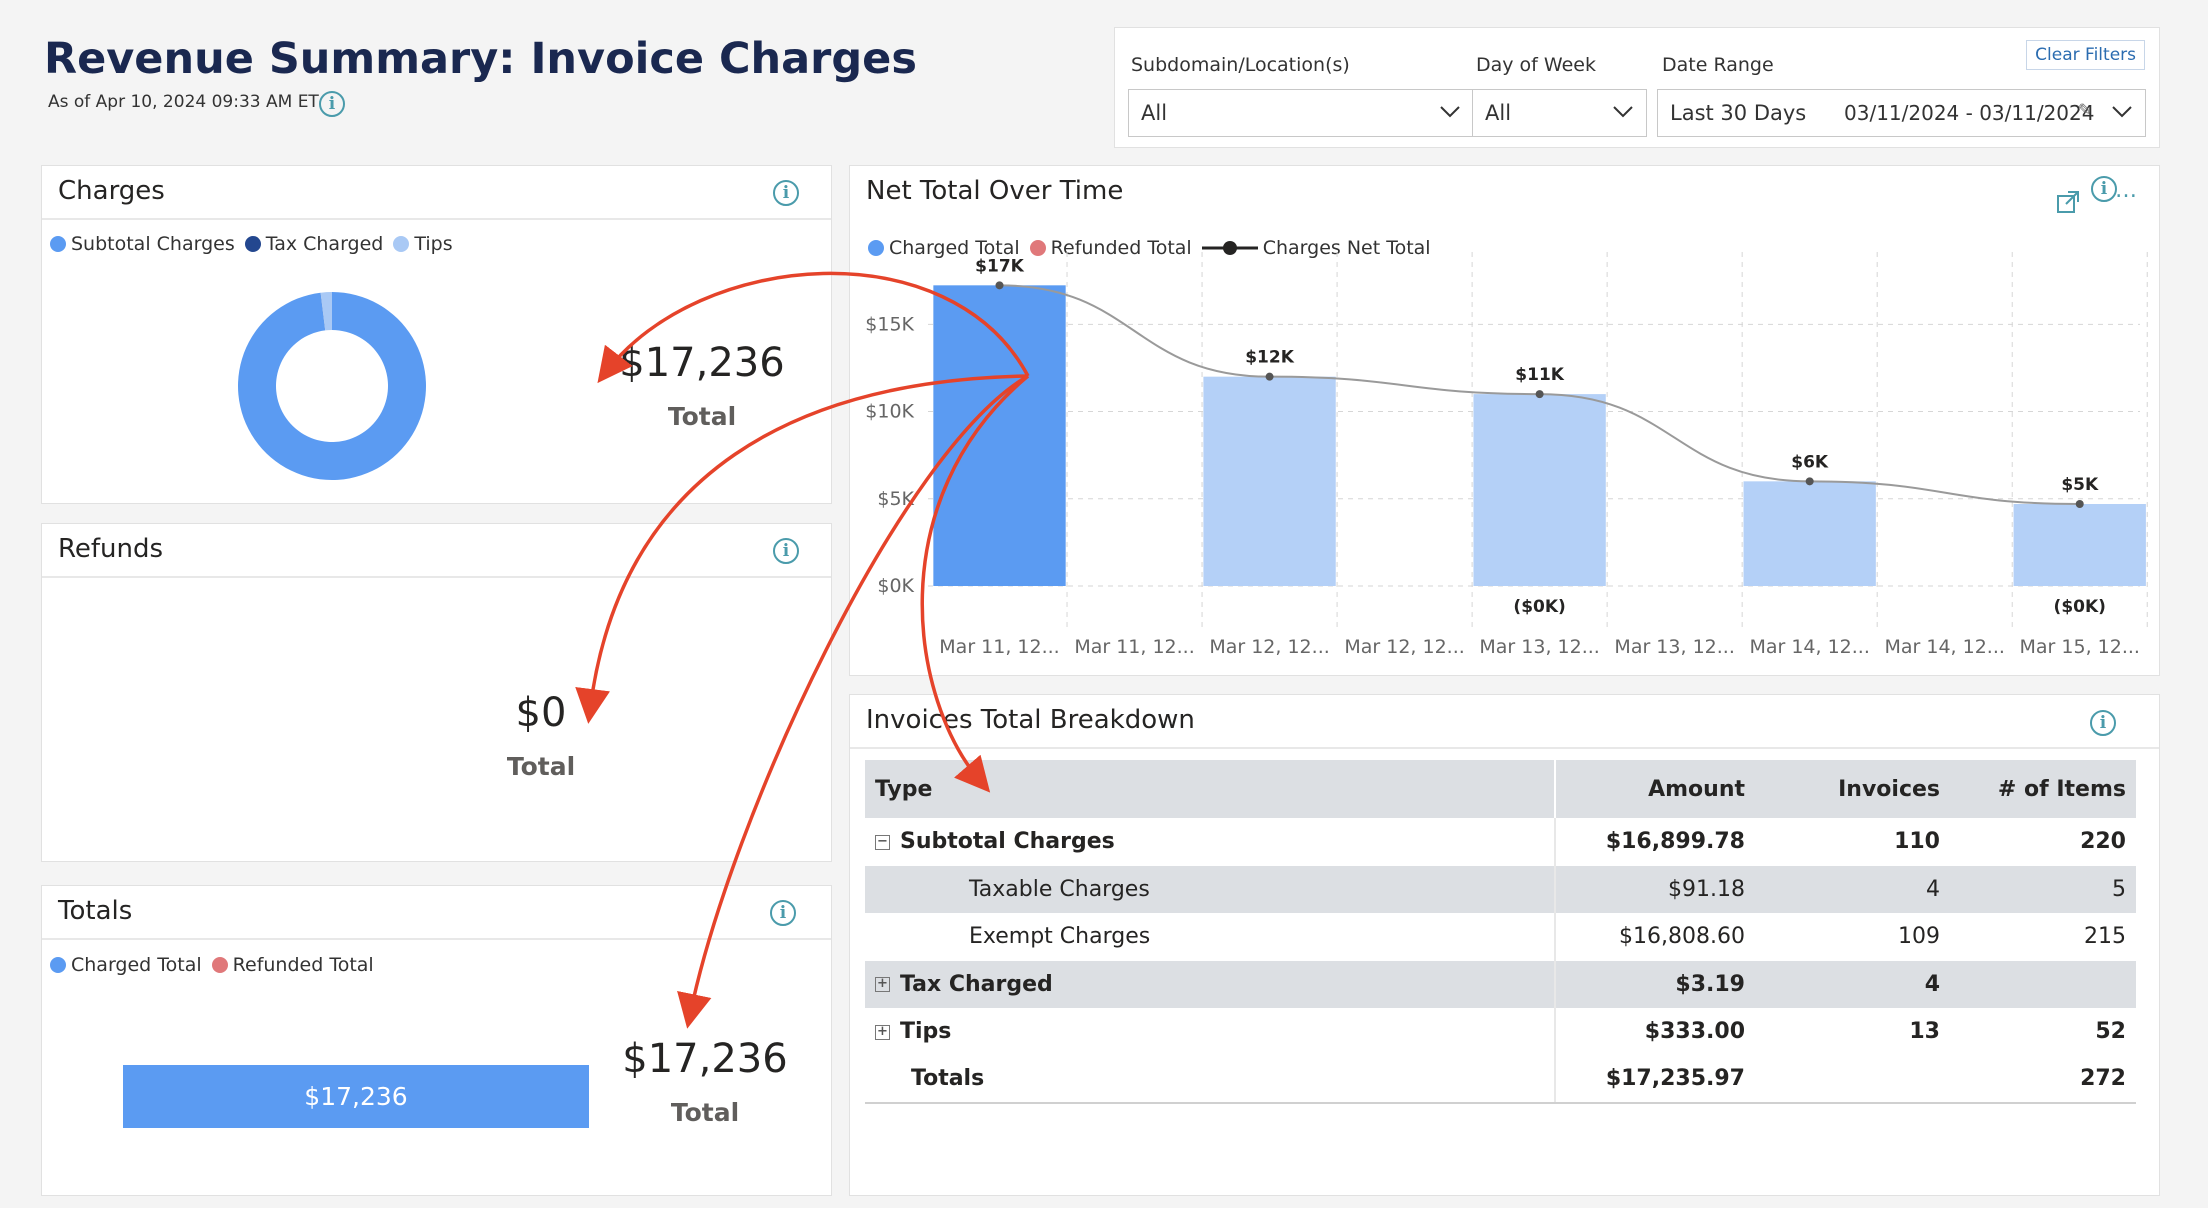  What do you see at coordinates (1500, 1079) in the screenshot?
I see `table-totals-row: Totals $17,235.97 272` at bounding box center [1500, 1079].